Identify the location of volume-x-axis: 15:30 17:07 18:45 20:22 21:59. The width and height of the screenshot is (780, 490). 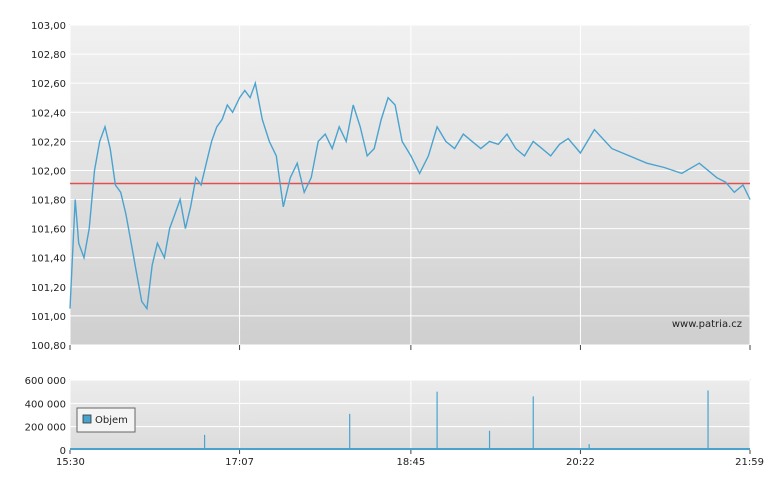
(410, 459).